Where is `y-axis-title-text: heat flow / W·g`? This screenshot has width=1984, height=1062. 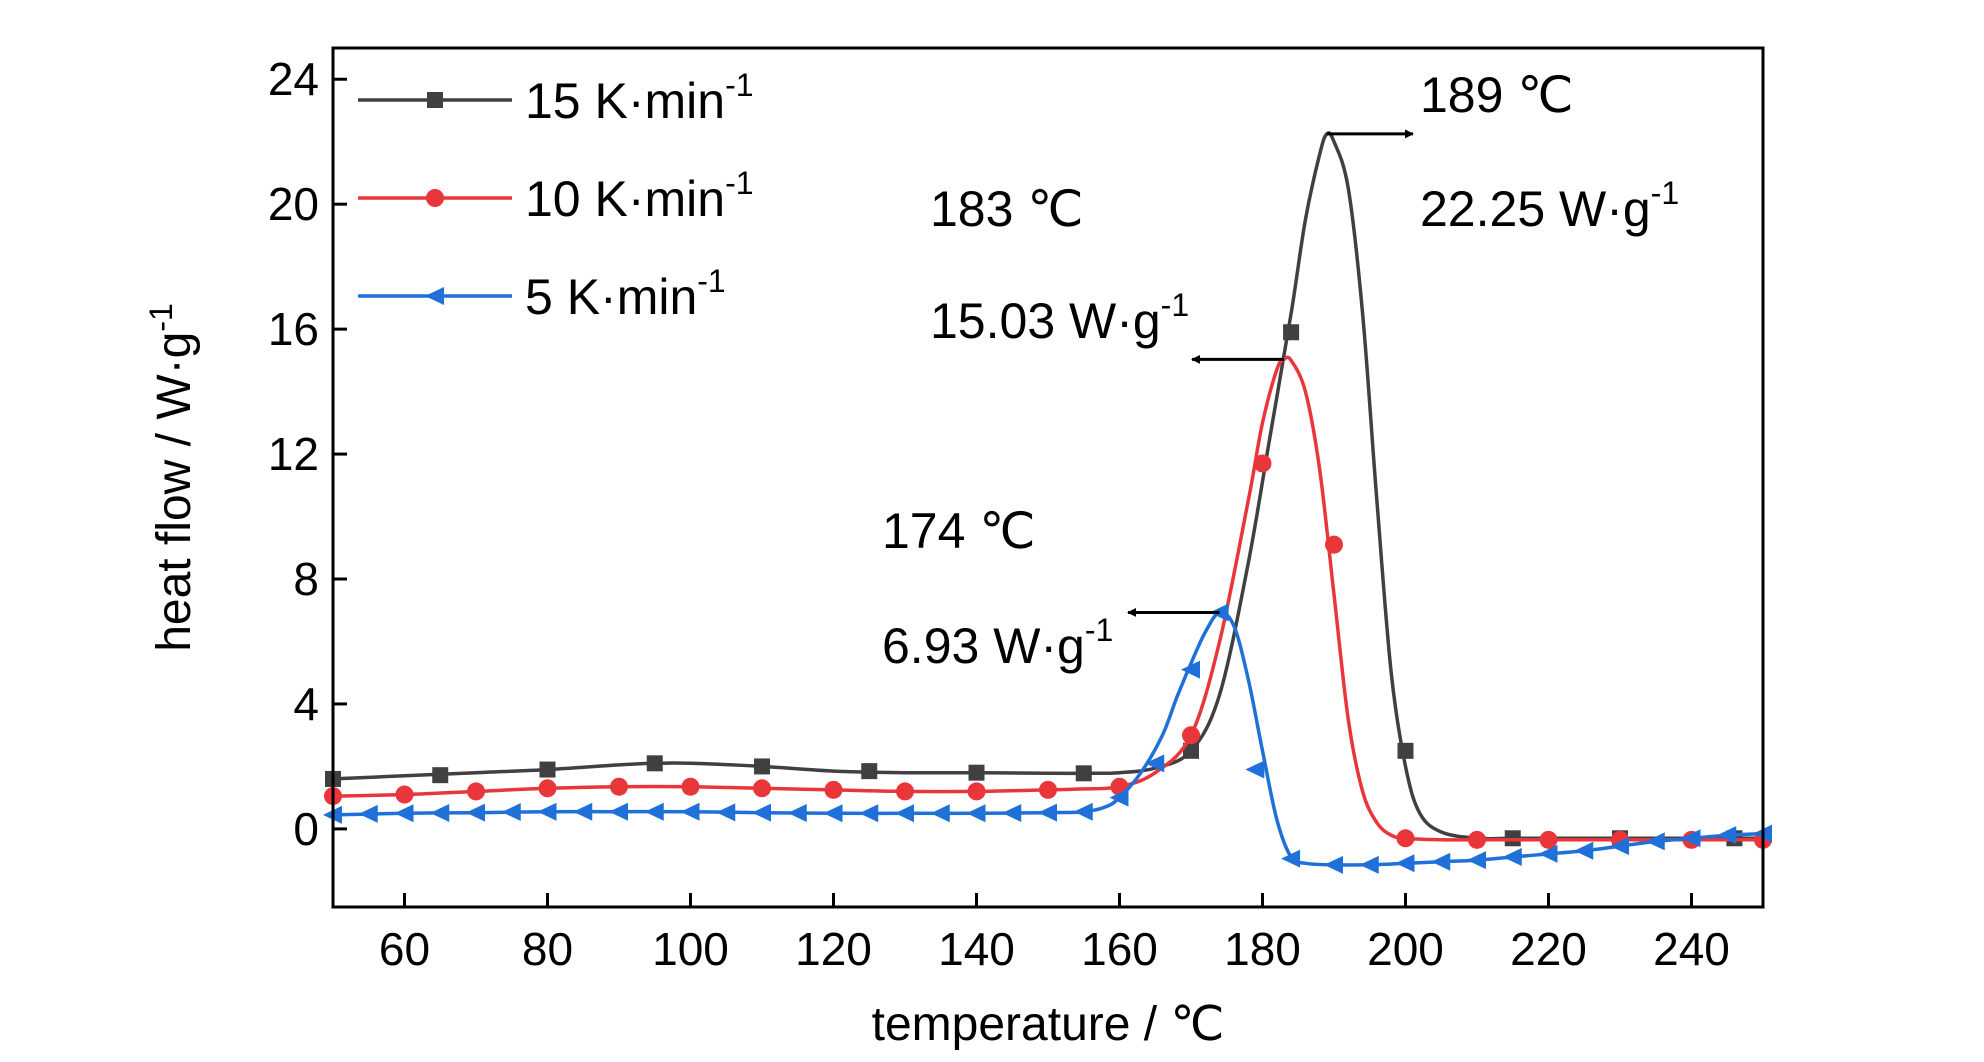
y-axis-title-text: heat flow / W·g is located at coordinates (174, 492).